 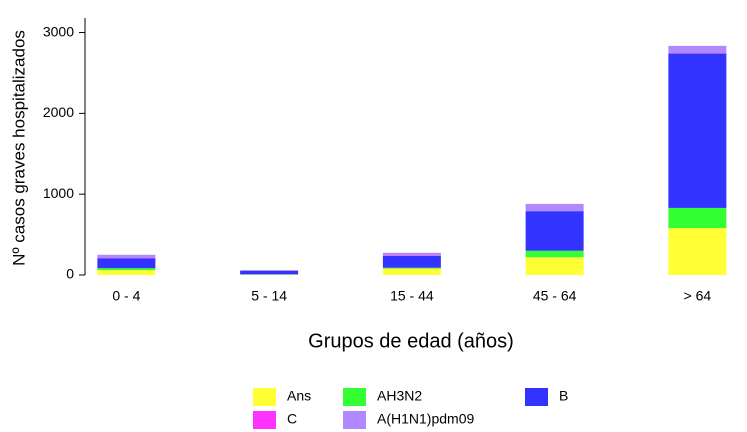 I want to click on x-tick-label: 45 - 64, so click(x=555, y=296).